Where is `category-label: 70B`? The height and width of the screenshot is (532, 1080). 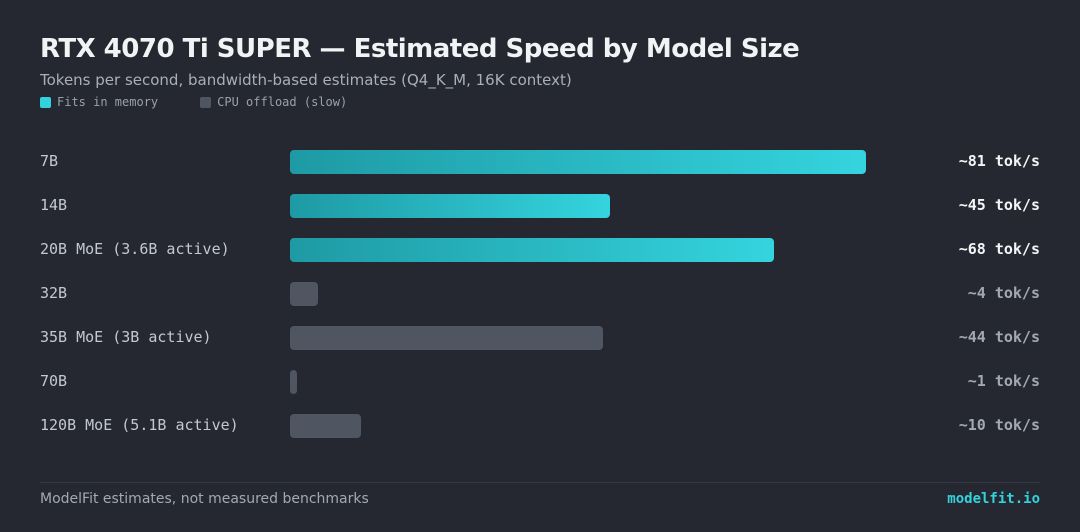
category-label: 70B is located at coordinates (54, 381).